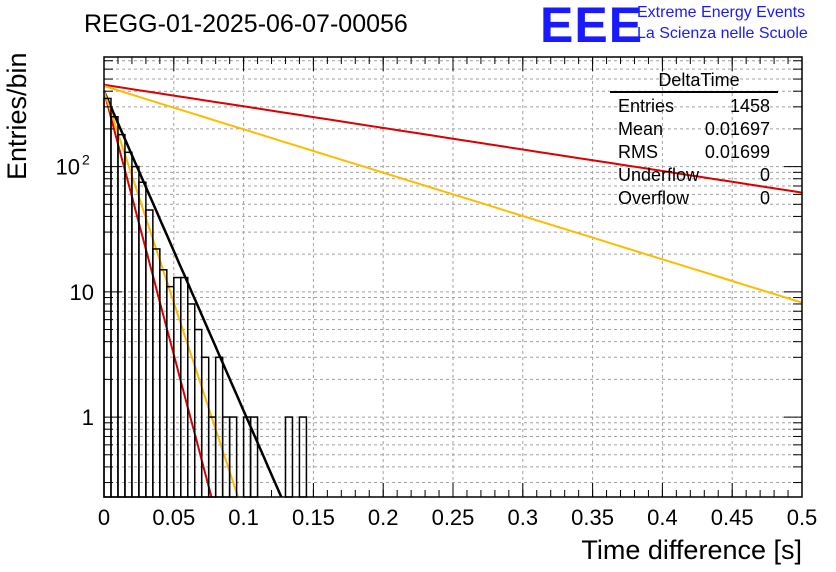  Describe the element at coordinates (646, 106) in the screenshot. I see `stats-label: Entries` at that location.